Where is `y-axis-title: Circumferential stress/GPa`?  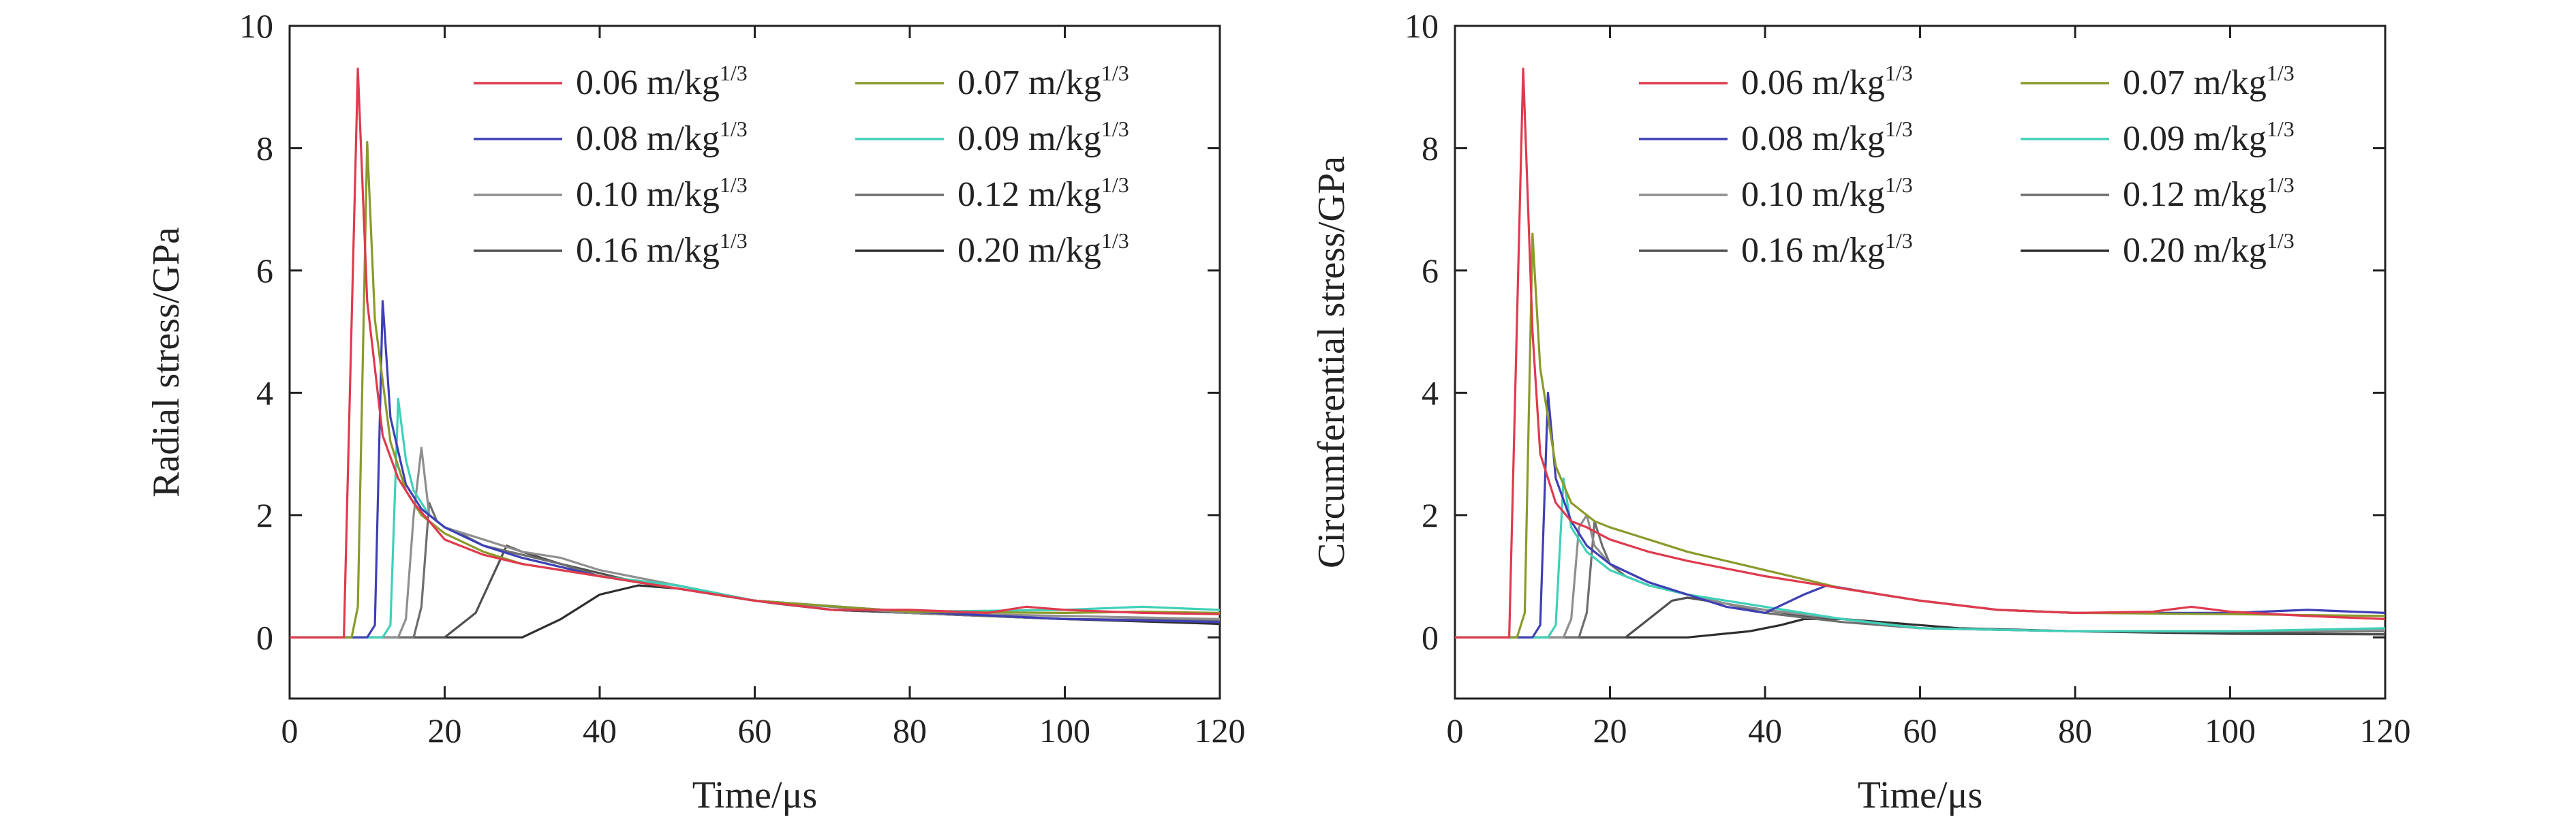 y-axis-title: Circumferential stress/GPa is located at coordinates (1331, 362).